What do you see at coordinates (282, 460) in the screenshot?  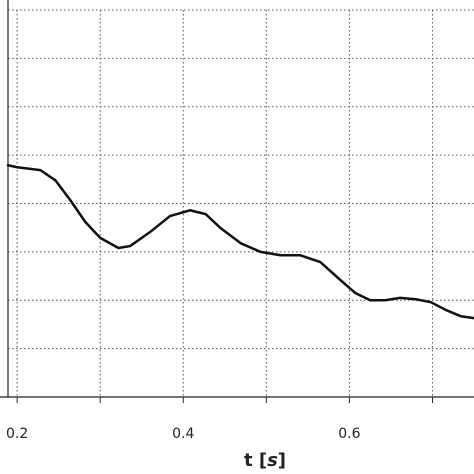 I see `x-label-part: ]` at bounding box center [282, 460].